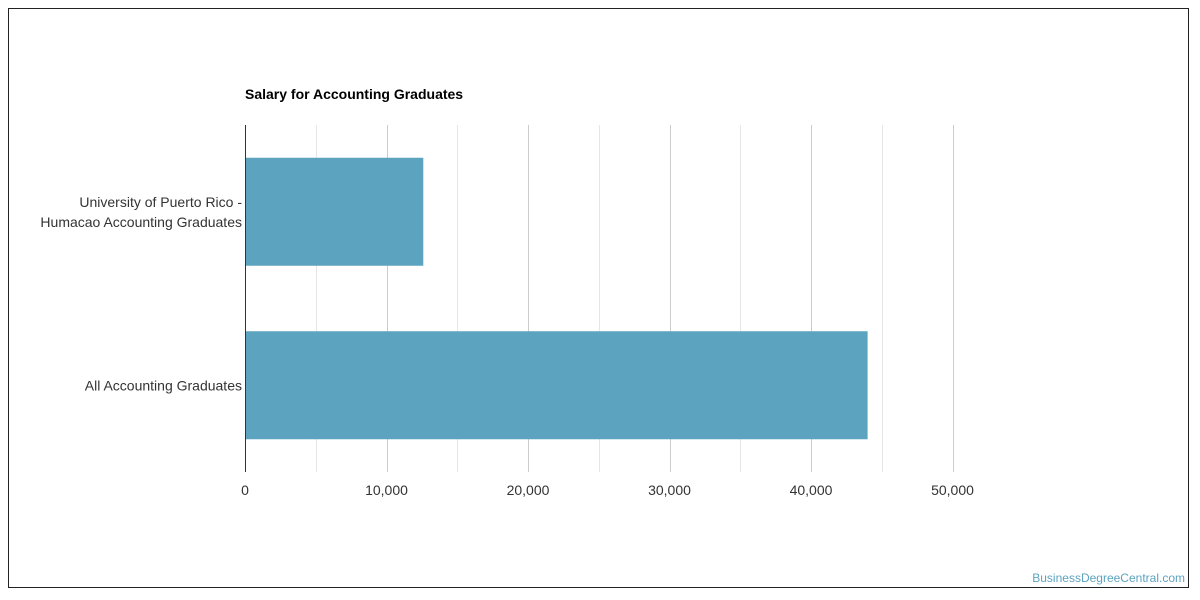 The image size is (1200, 600). Describe the element at coordinates (607, 490) in the screenshot. I see `x-tick-labels: 0 10,000 20,000 30,000 40,000 50,000` at that location.